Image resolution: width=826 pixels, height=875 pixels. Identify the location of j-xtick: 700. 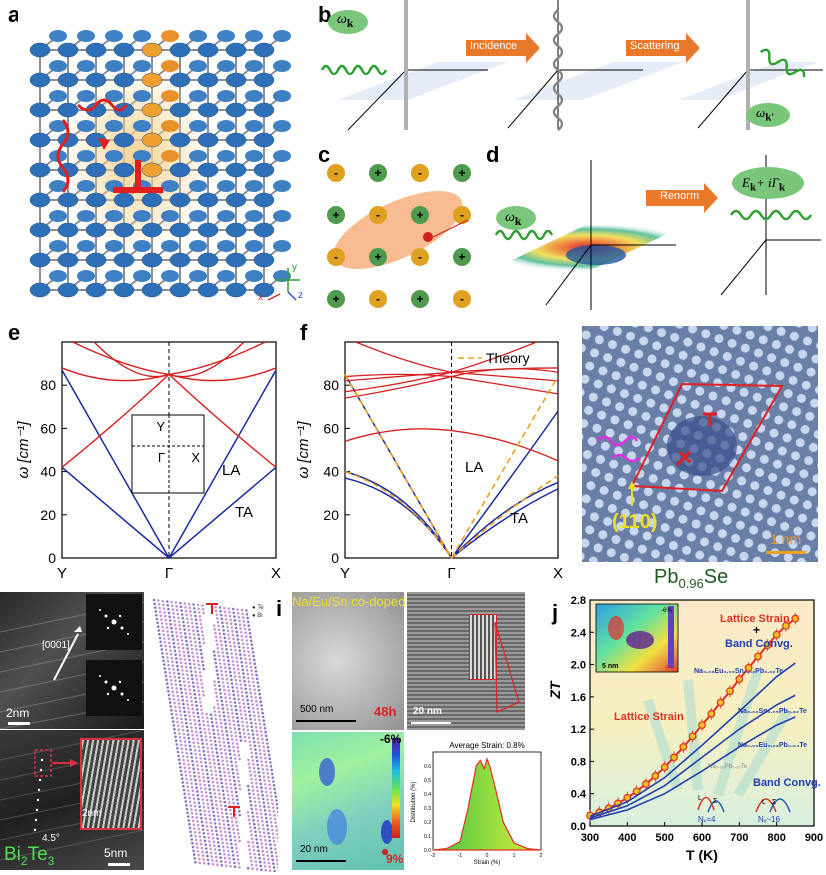
(739, 838).